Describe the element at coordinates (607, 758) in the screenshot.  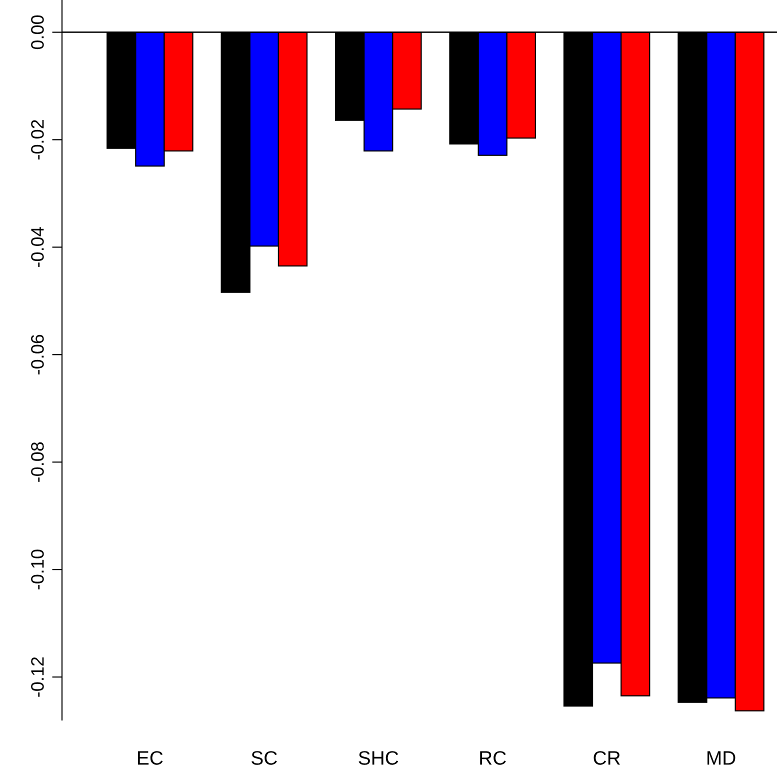
I see `x-tick-label: CR` at that location.